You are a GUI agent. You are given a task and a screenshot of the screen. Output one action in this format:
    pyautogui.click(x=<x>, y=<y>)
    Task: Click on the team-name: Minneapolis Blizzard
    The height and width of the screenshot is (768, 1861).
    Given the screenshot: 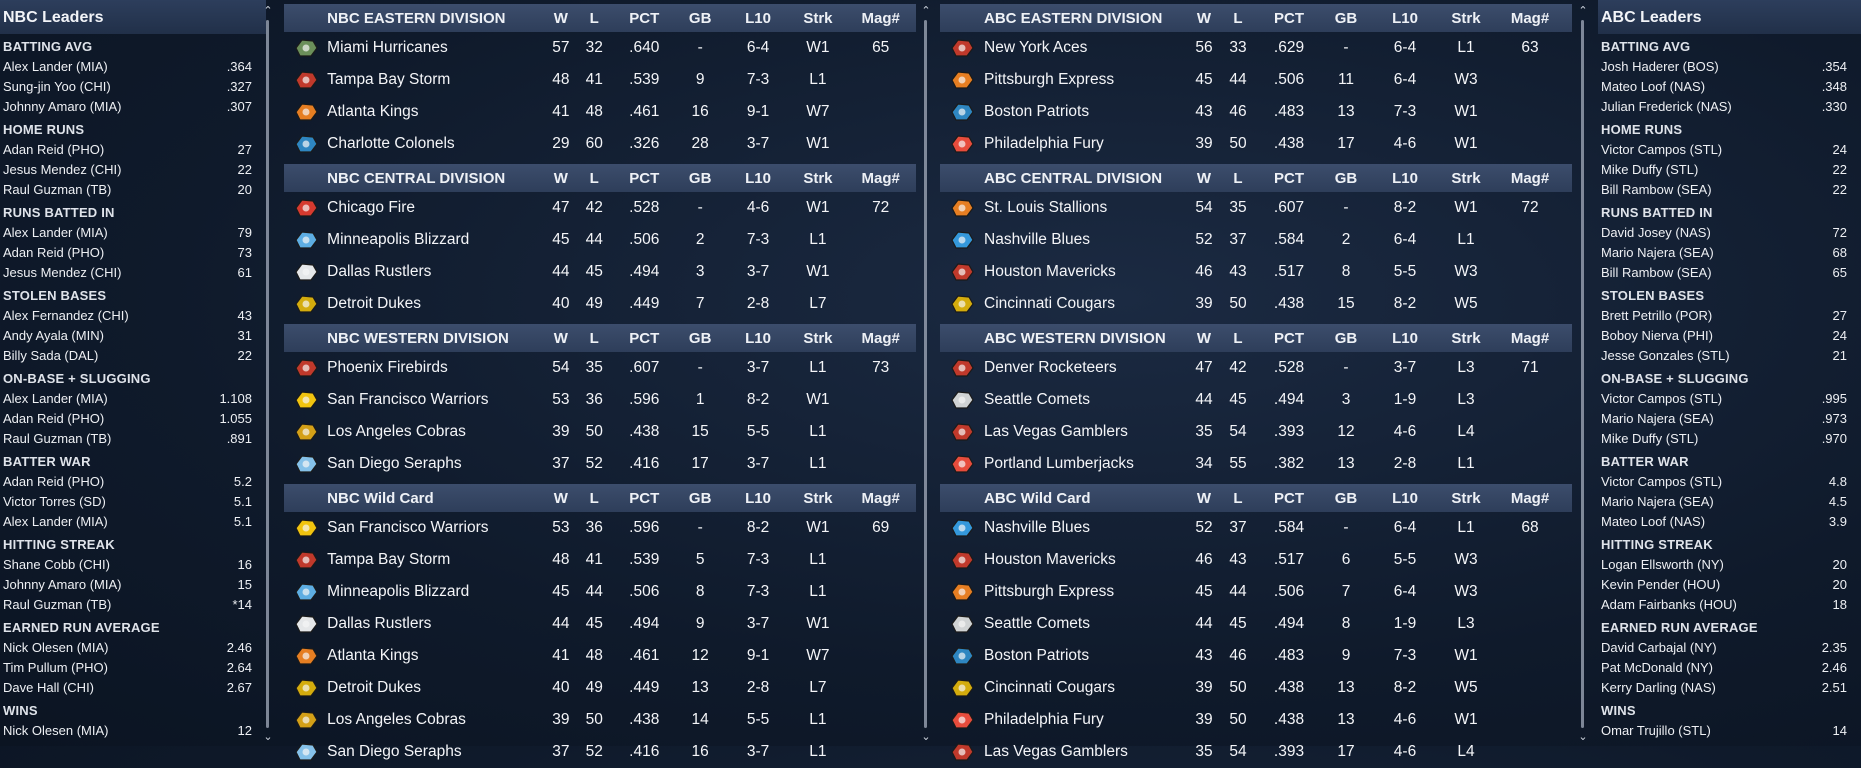 What is the action you would take?
    pyautogui.click(x=398, y=591)
    